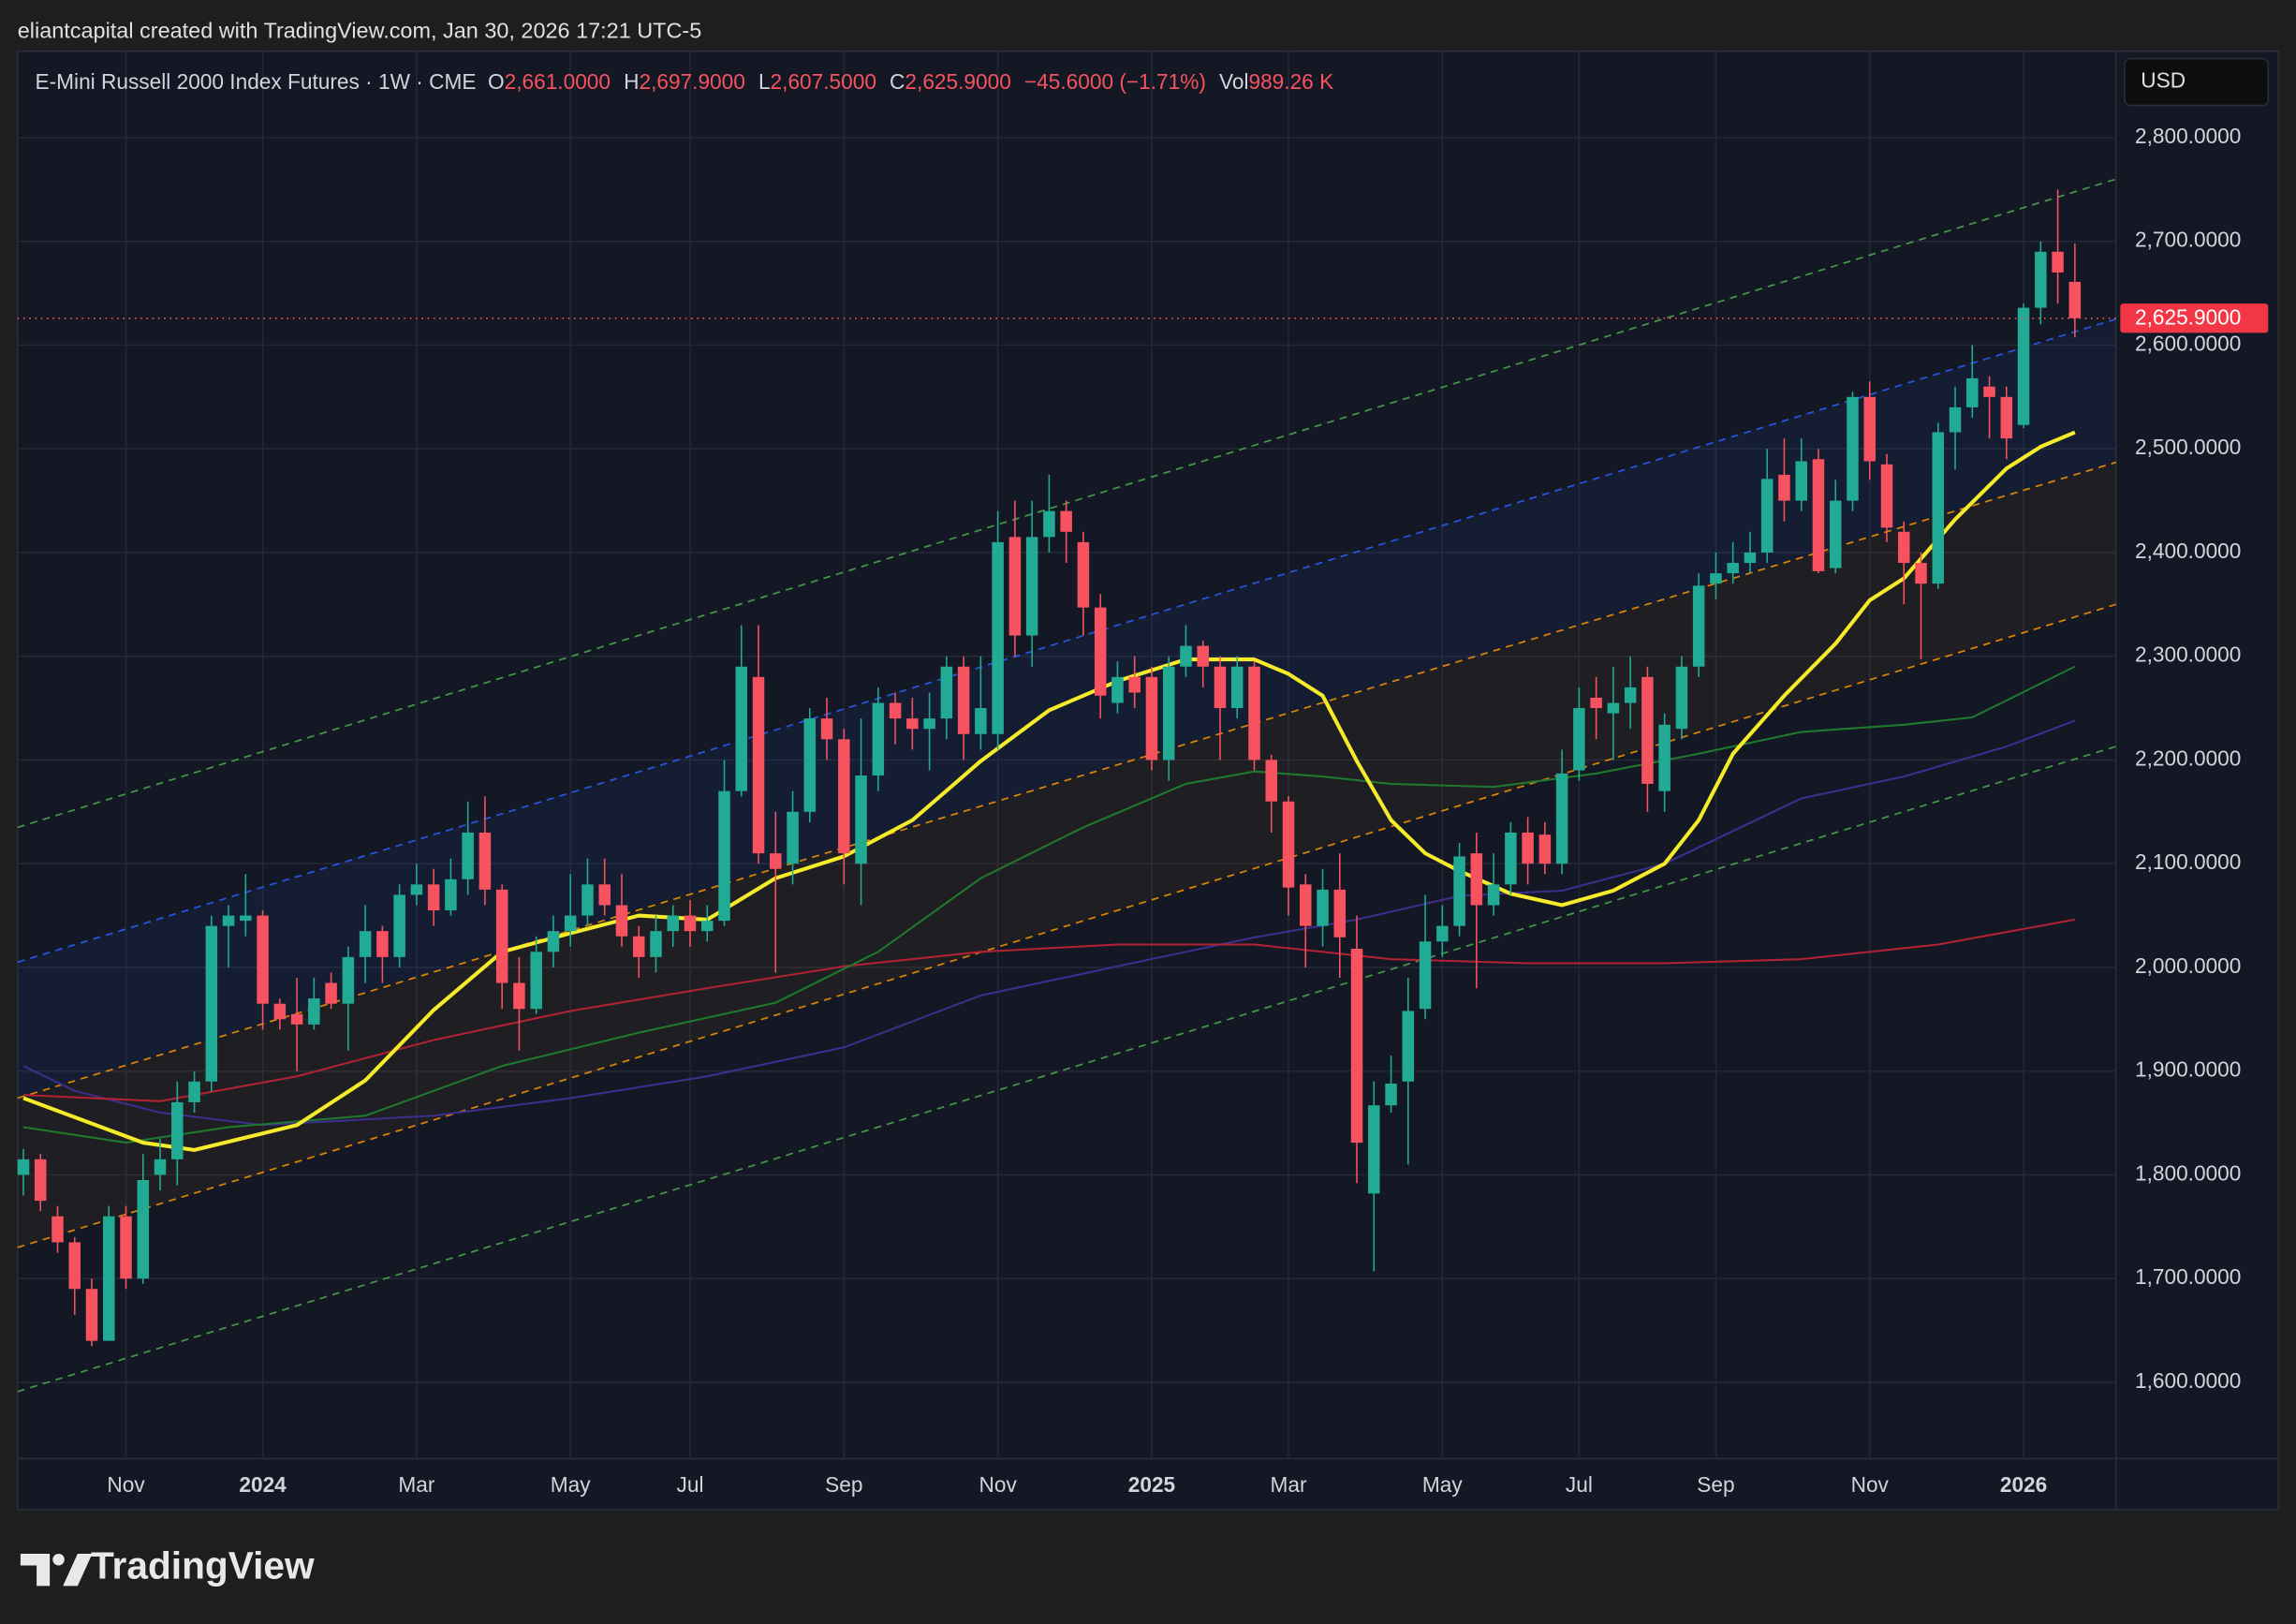  What do you see at coordinates (1115, 81) in the screenshot?
I see `change: −45.6000 (−1.71%)` at bounding box center [1115, 81].